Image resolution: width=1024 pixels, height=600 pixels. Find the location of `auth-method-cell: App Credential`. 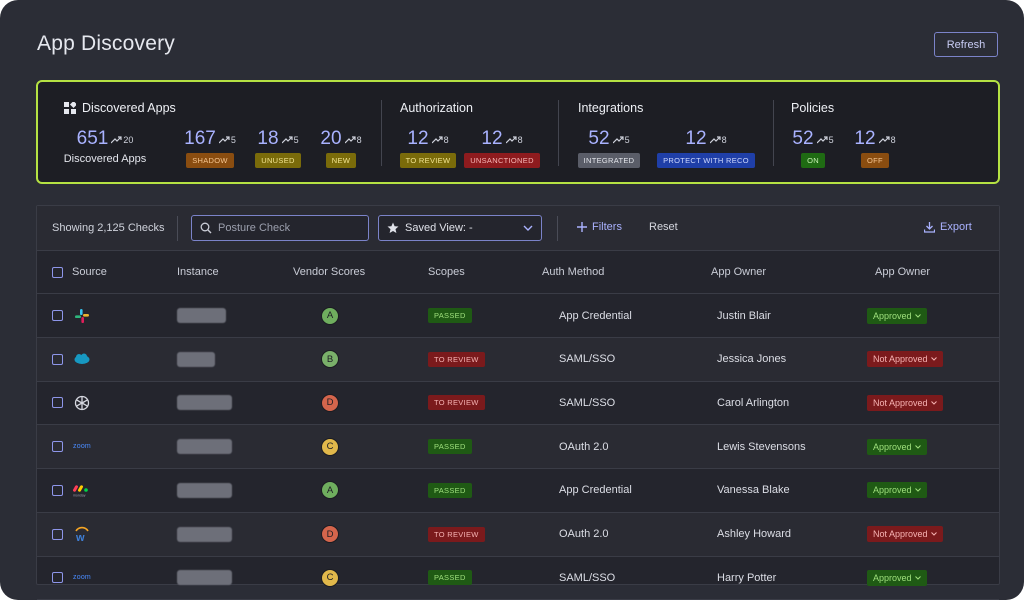

auth-method-cell: App Credential is located at coordinates (595, 490).